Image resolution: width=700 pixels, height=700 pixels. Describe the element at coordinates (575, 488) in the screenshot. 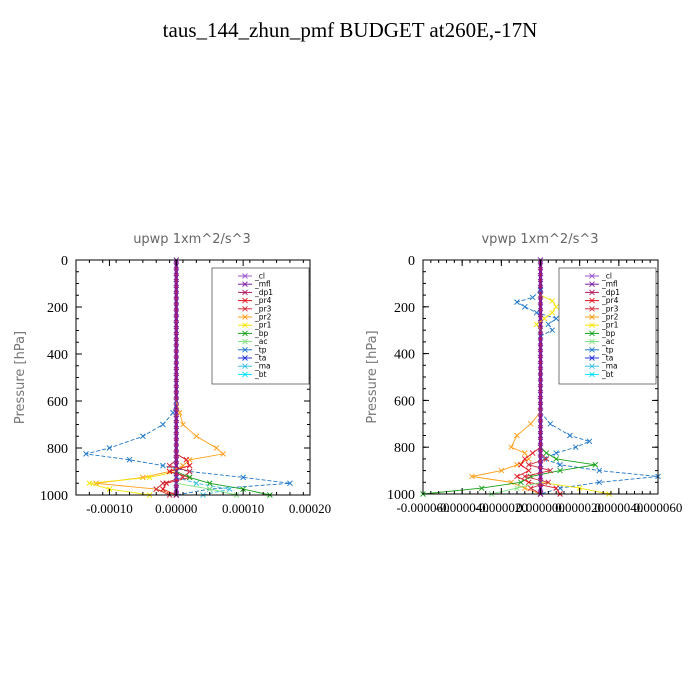

I see `series-line-pr1` at that location.